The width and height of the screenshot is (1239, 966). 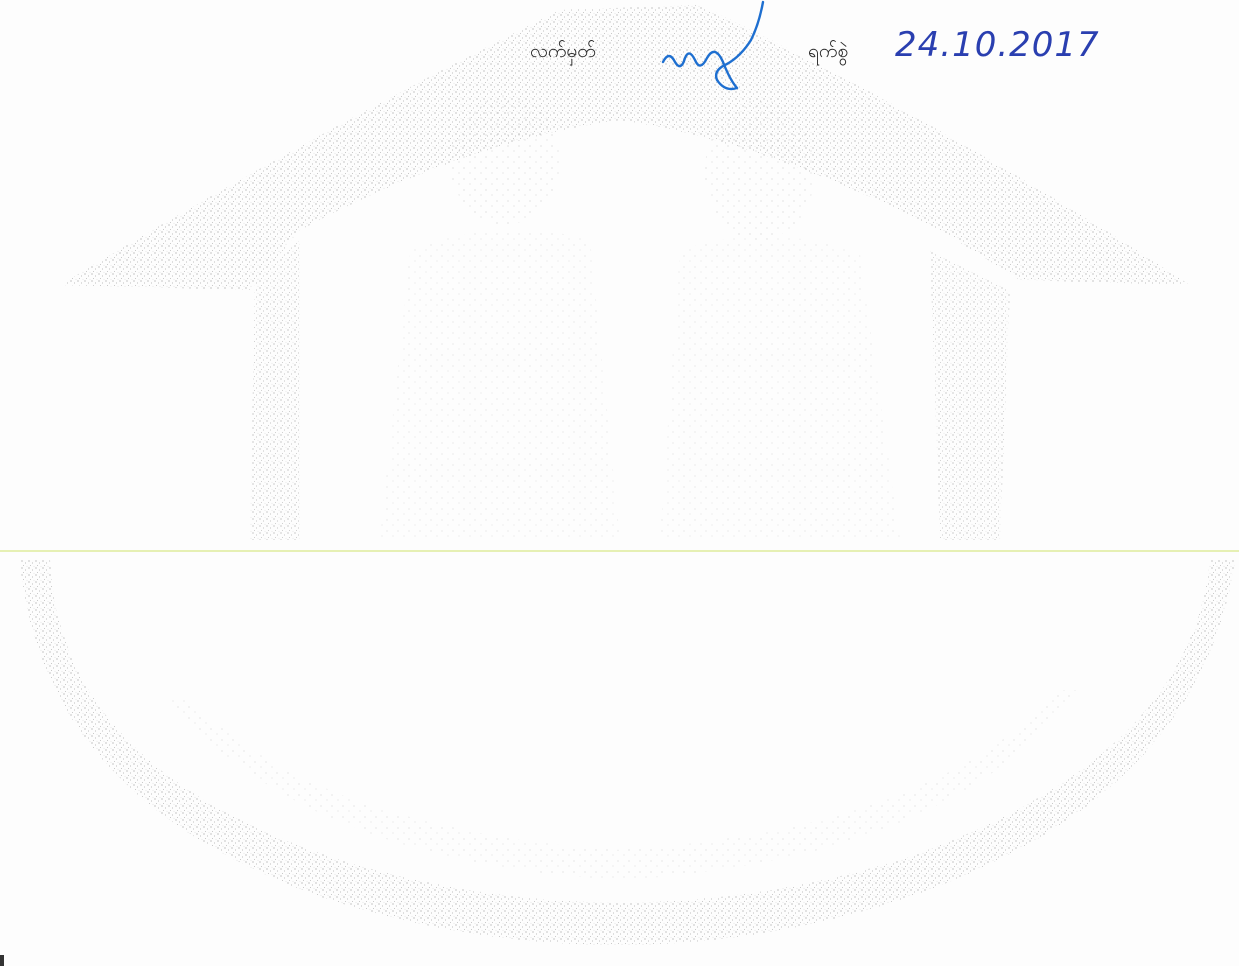 I want to click on handwritten-signature, so click(x=713, y=45).